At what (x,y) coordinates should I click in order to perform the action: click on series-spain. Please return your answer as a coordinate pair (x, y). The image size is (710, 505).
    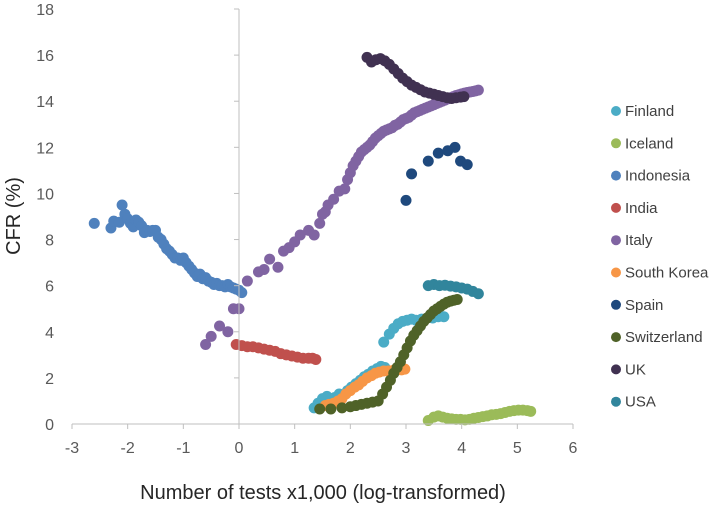
    Looking at the image, I should click on (436, 173).